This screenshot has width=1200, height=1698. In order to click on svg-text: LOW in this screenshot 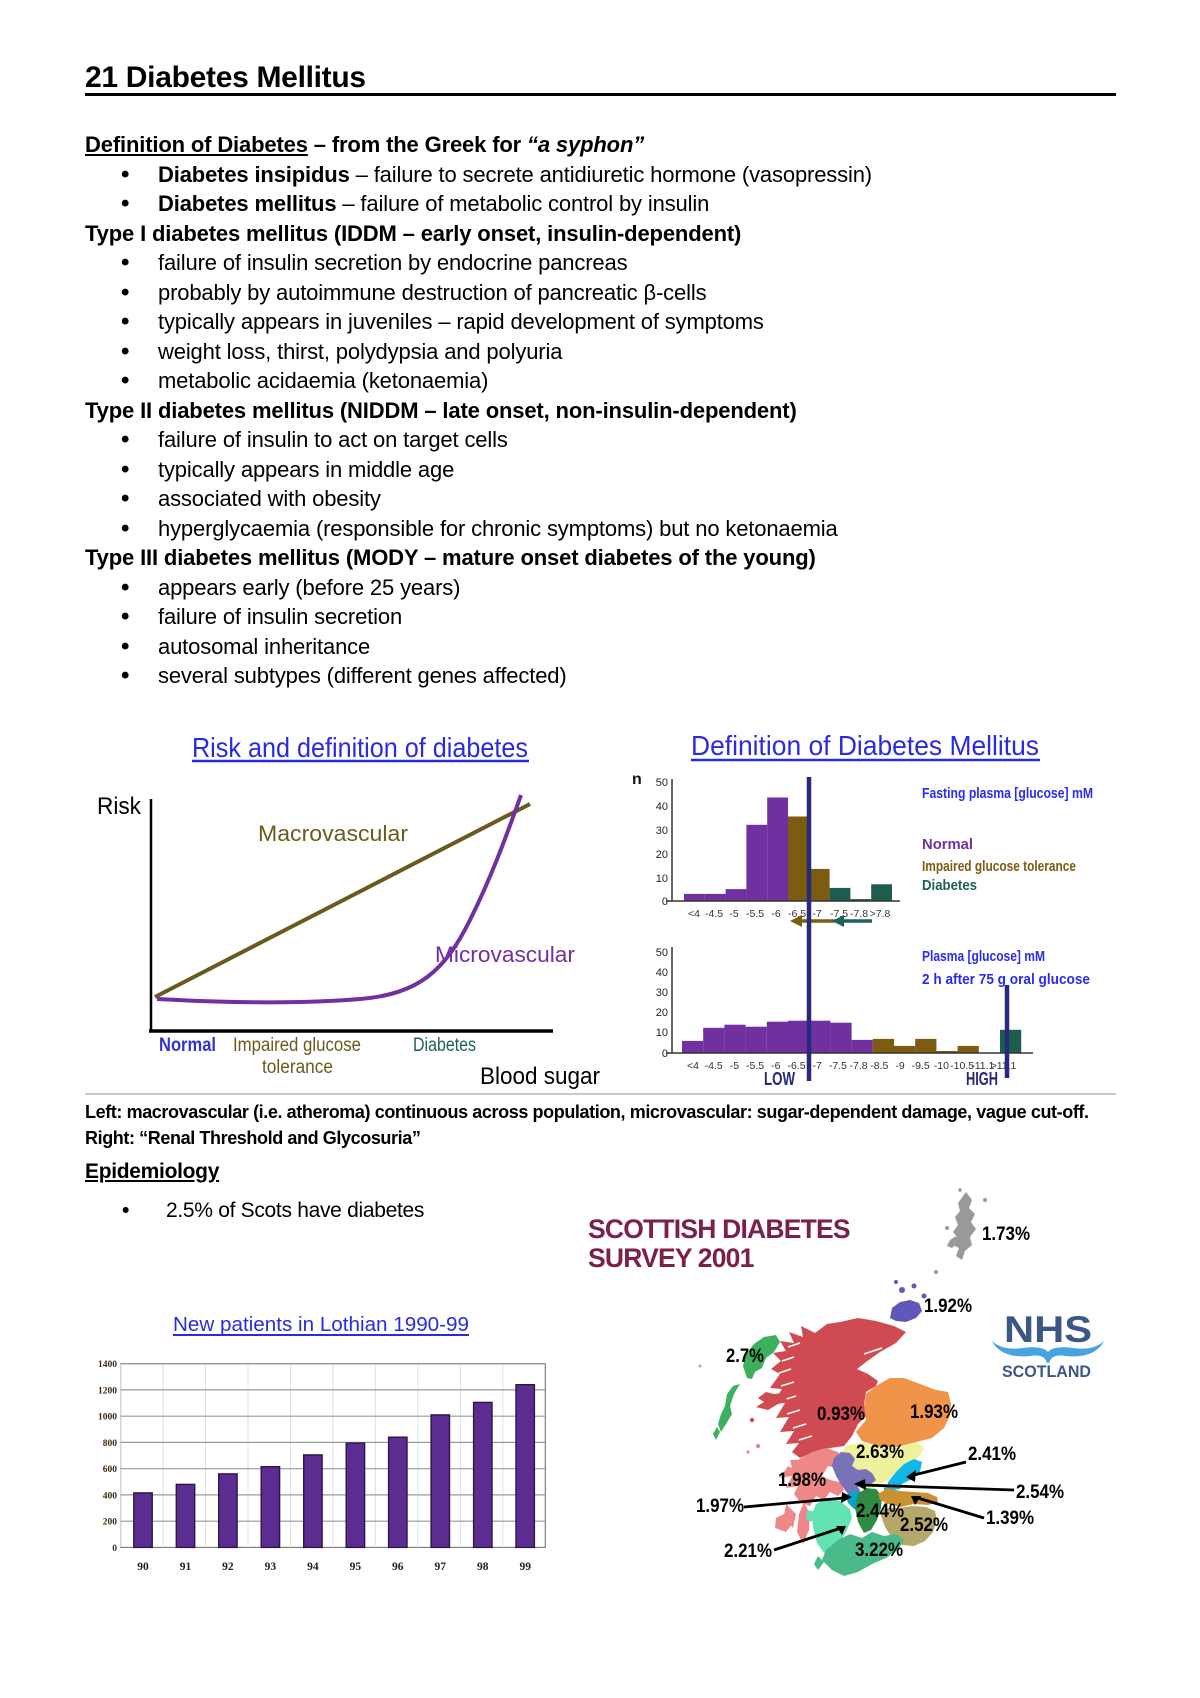, I will do `click(779, 1079)`.